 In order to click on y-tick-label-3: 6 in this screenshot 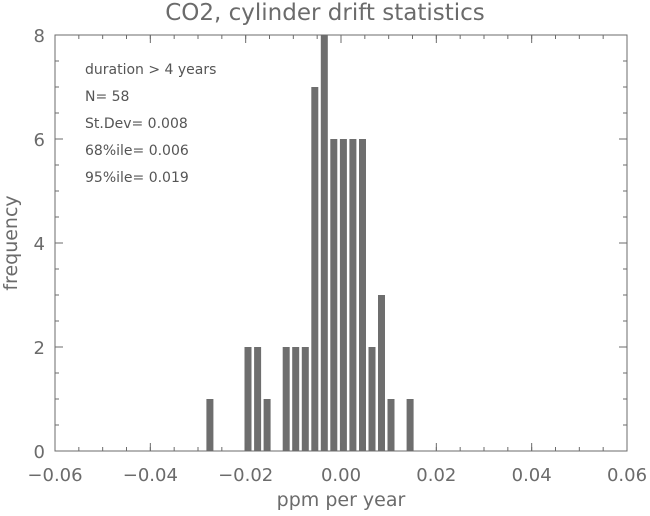, I will do `click(39, 140)`.